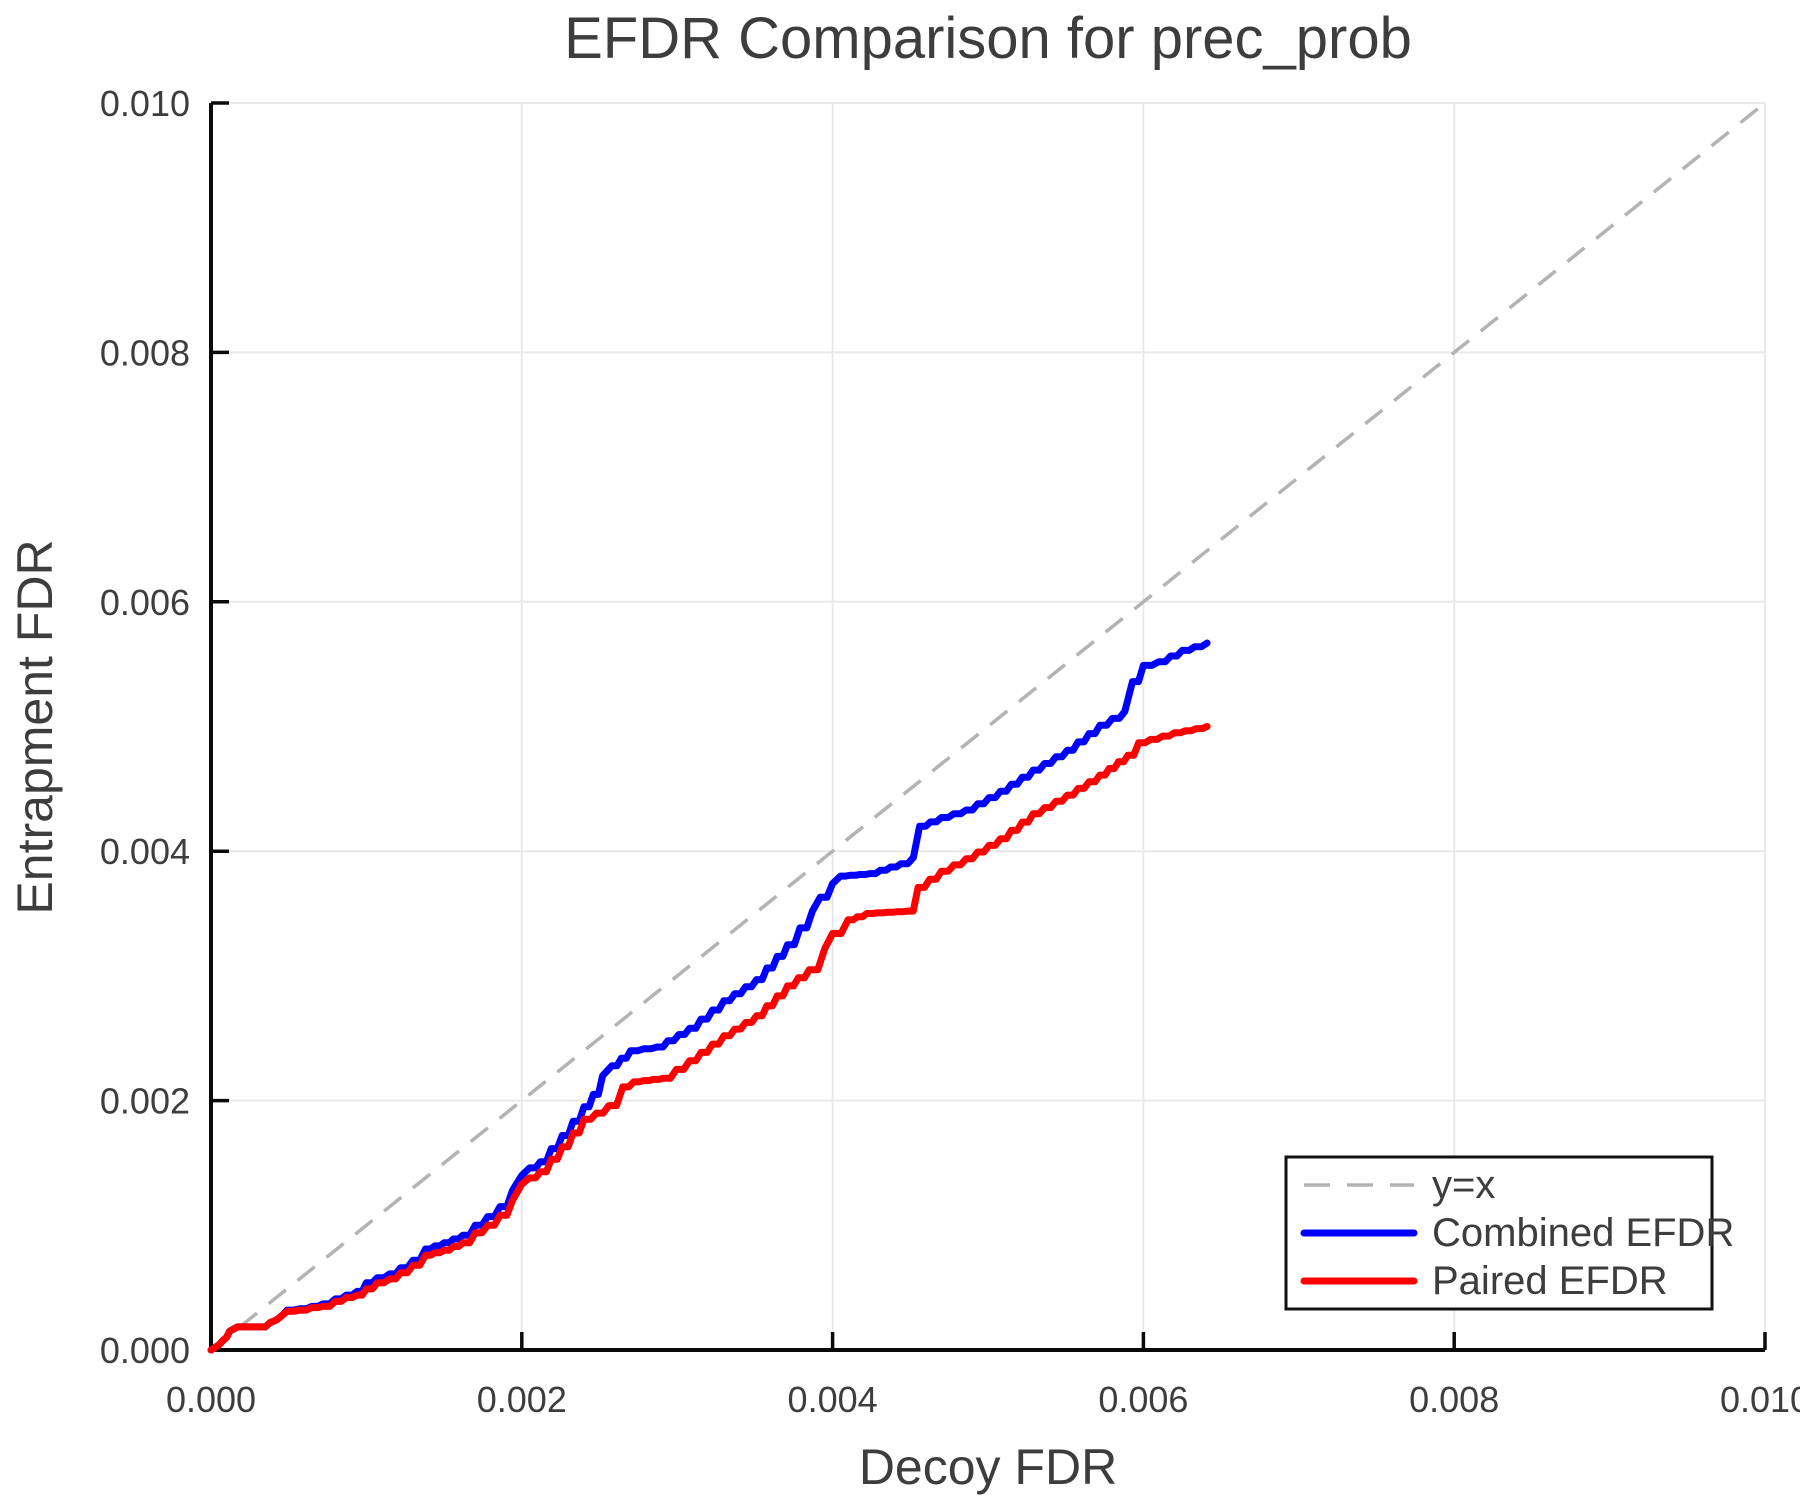 Image resolution: width=1800 pixels, height=1505 pixels. I want to click on legend-label-paired: Paired EFDR, so click(1550, 1281).